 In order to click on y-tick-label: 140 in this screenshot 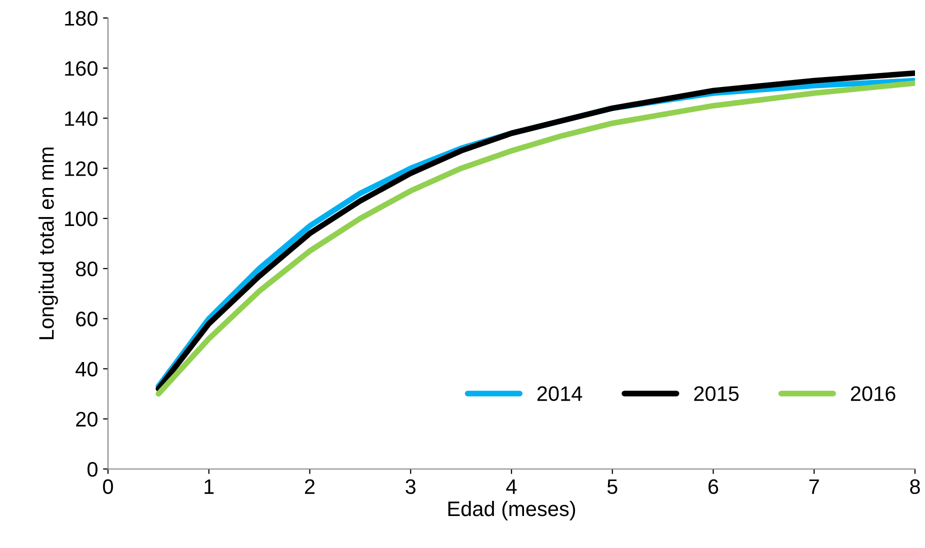, I will do `click(81, 118)`.